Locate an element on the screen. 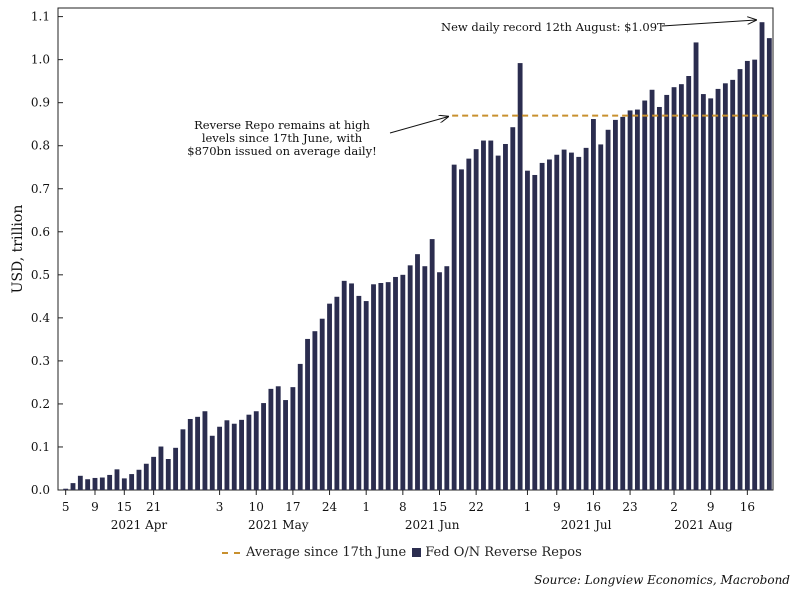 This screenshot has width=800, height=600. x-day-label: 22 is located at coordinates (475, 507).